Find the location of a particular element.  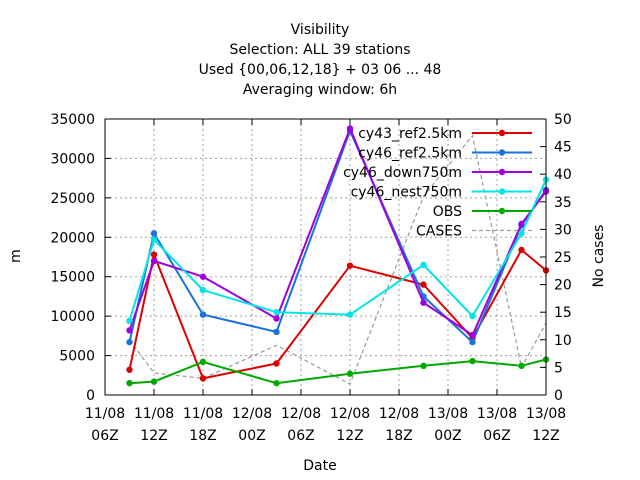

legend-marker-cy46-ref2-5km is located at coordinates (502, 152).